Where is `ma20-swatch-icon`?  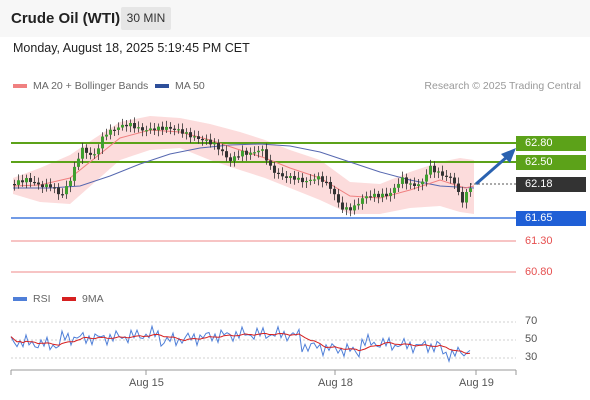 ma20-swatch-icon is located at coordinates (20, 86).